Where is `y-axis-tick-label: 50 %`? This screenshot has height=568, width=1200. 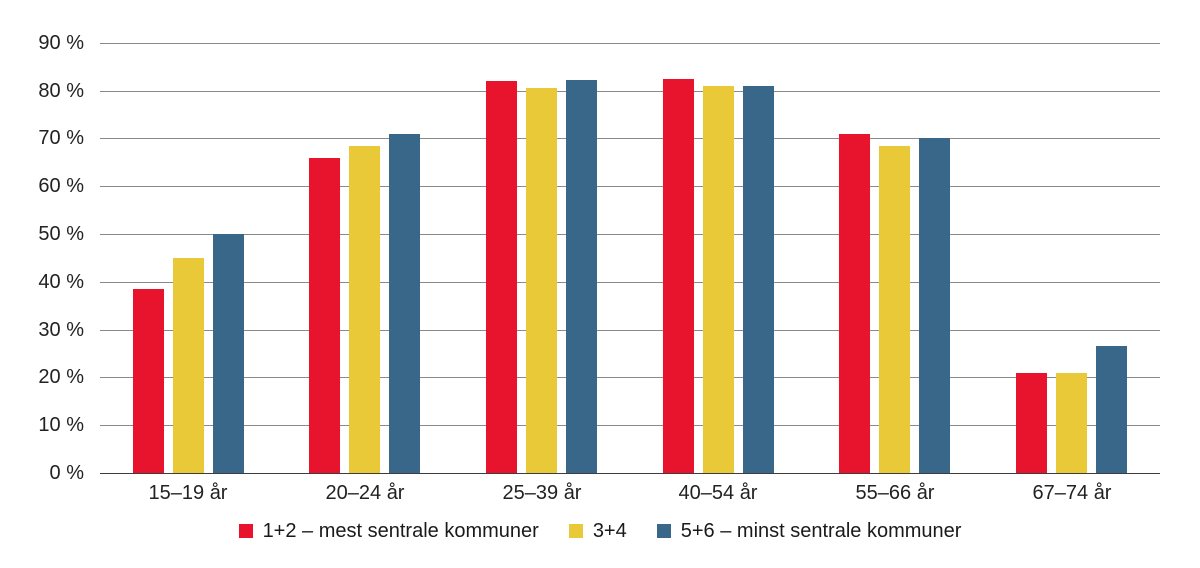 y-axis-tick-label: 50 % is located at coordinates (61, 234).